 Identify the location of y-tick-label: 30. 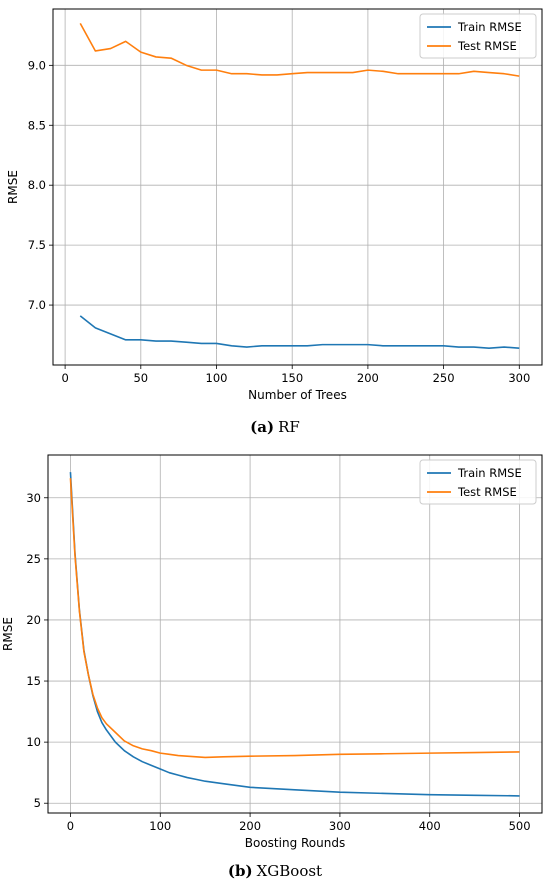
(33, 498).